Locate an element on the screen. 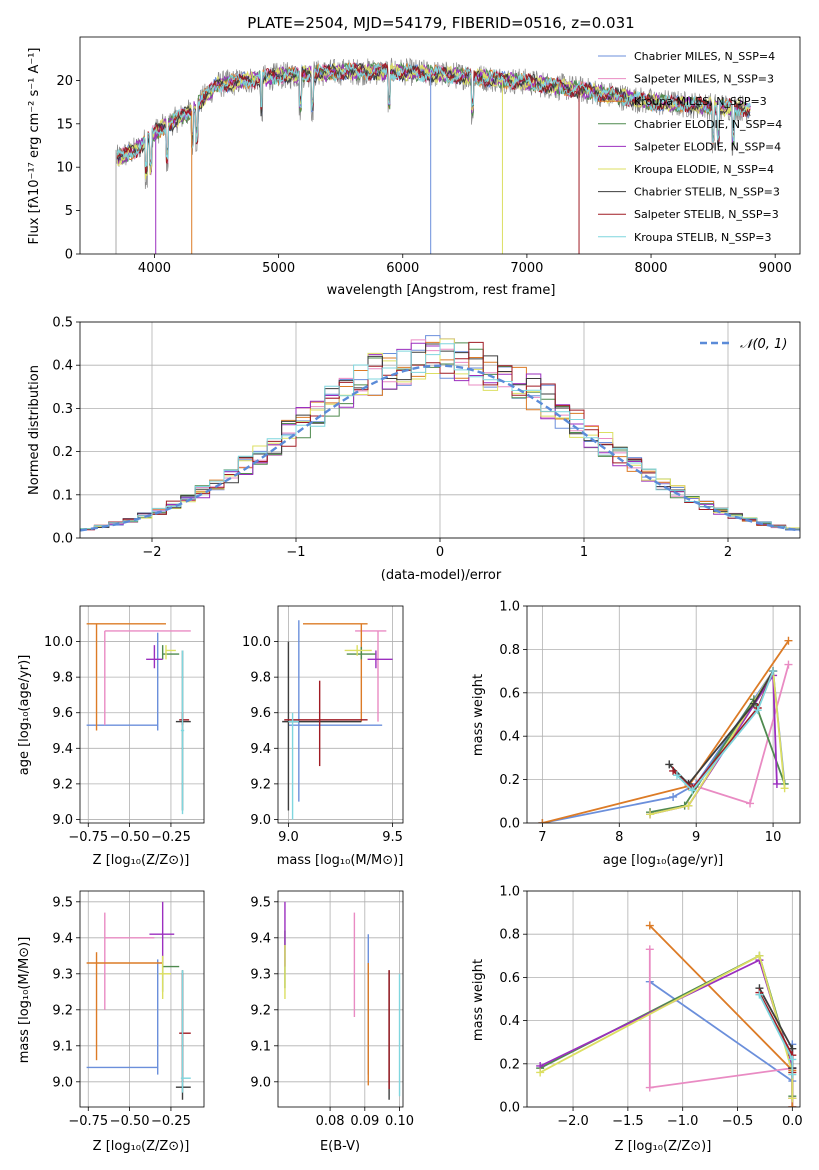 This screenshot has height=1170, width=819. residual-histogram-step is located at coordinates (440, 434).